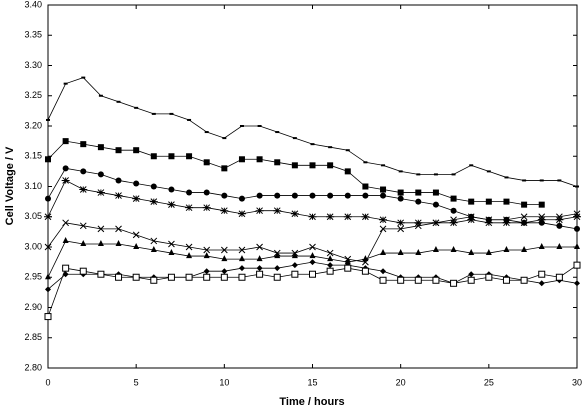 This screenshot has height=409, width=585. I want to click on y-tick-label: 2.85, so click(33, 337).